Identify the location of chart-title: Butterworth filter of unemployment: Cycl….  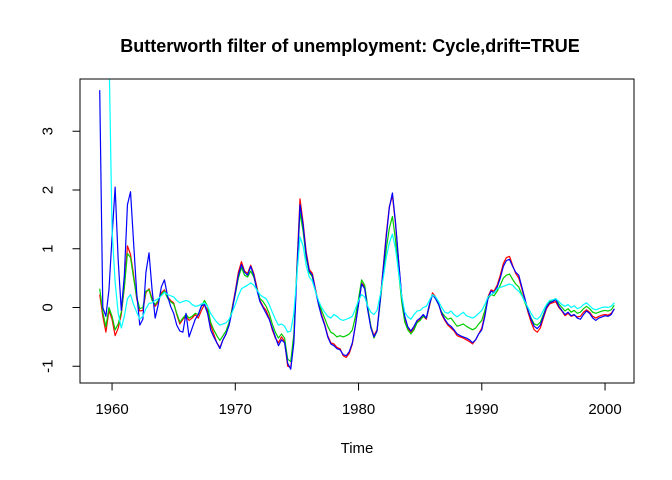
(350, 46).